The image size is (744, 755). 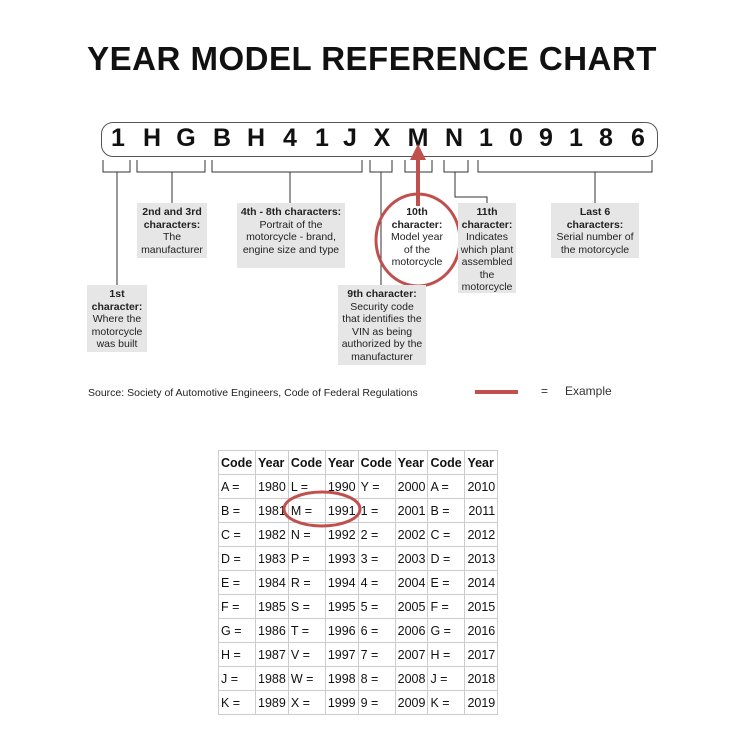 What do you see at coordinates (272, 702) in the screenshot?
I see `year-cell: 1989` at bounding box center [272, 702].